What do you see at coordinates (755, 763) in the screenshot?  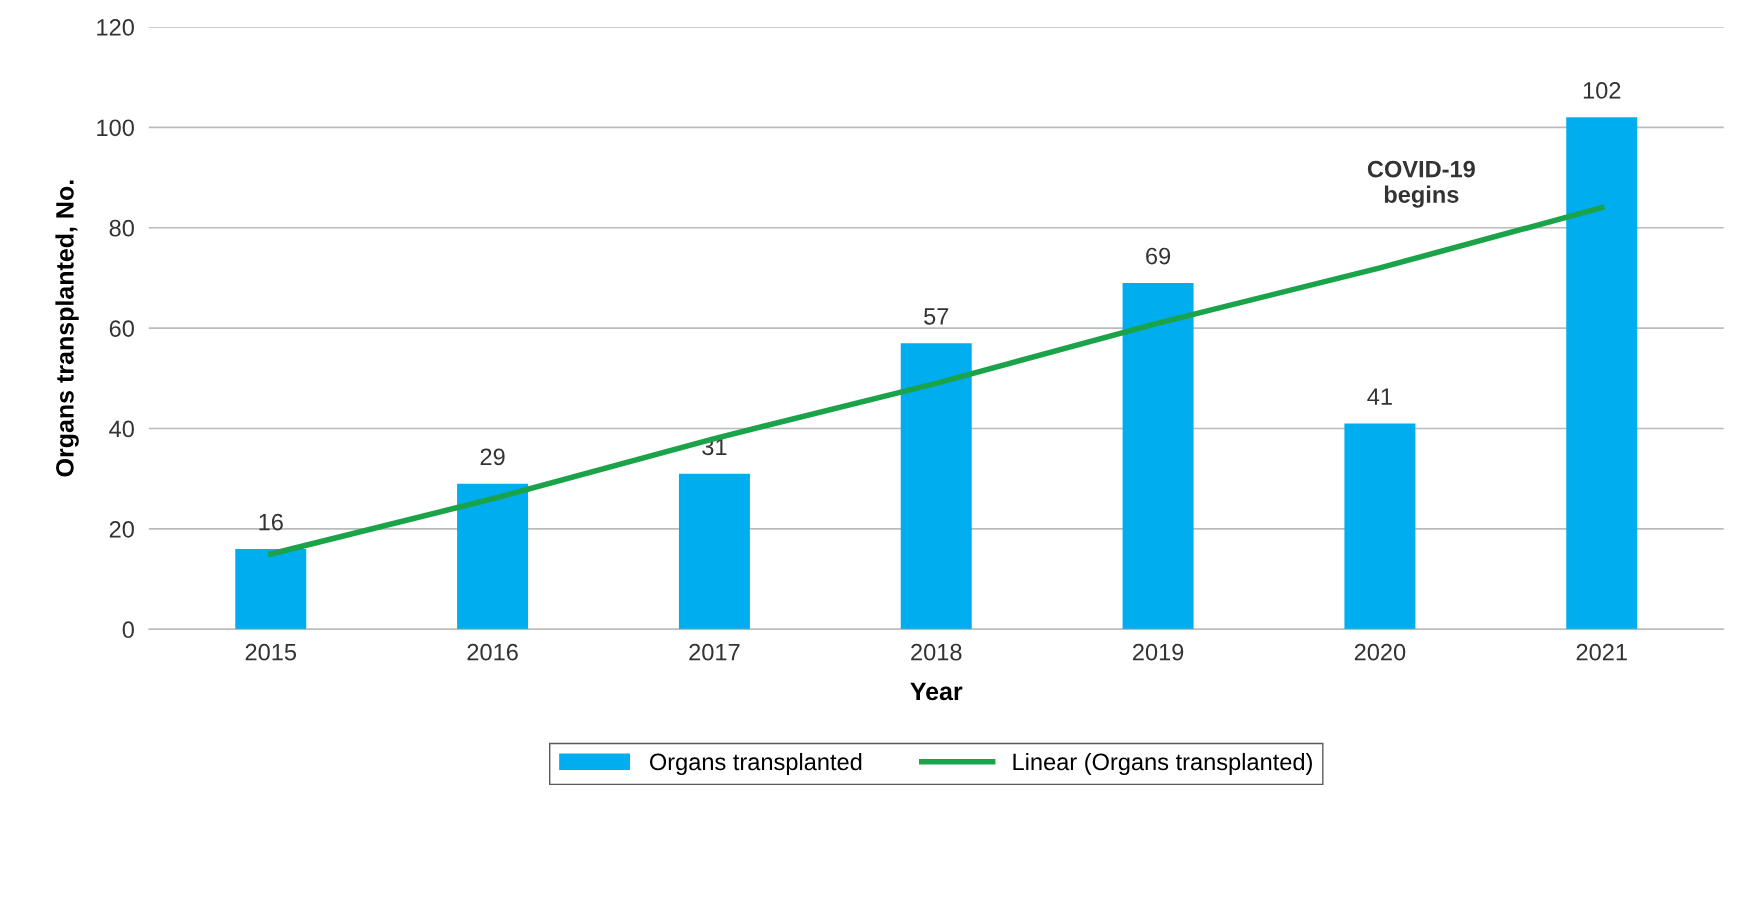 I see `legend-label: Organs transplanted` at bounding box center [755, 763].